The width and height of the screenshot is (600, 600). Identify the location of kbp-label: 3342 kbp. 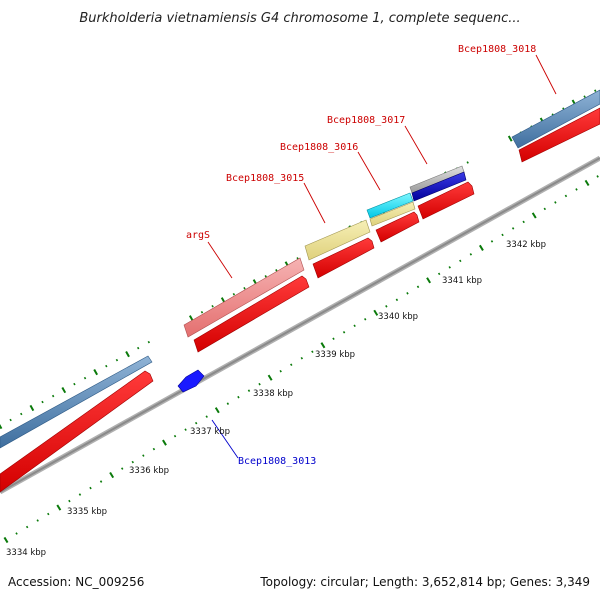
(526, 245).